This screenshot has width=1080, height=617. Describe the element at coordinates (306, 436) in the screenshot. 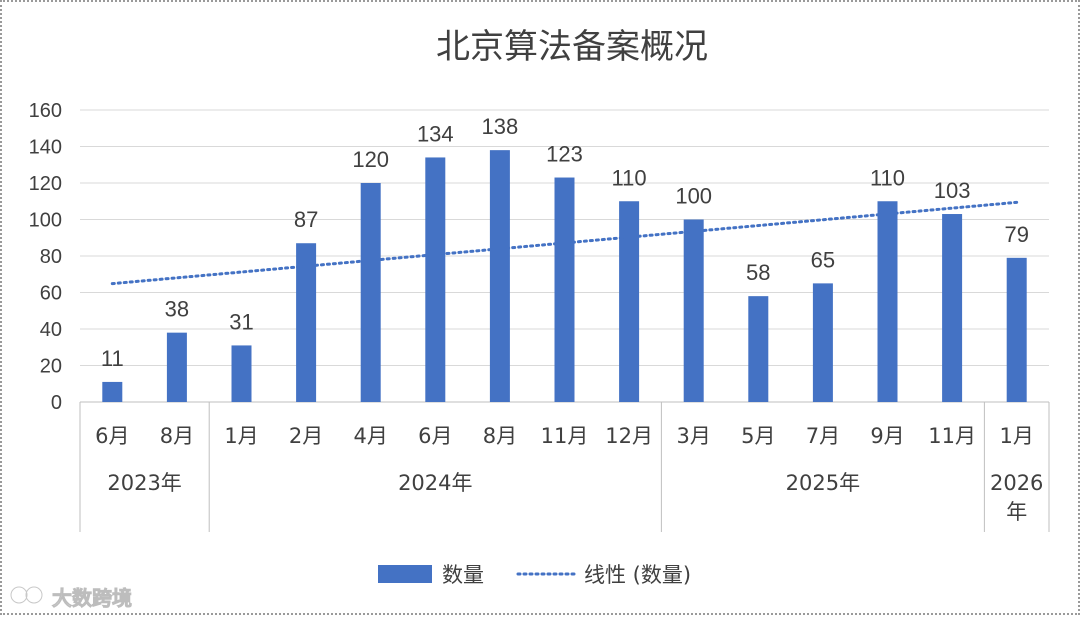

I see `x-category-label: 2月` at that location.